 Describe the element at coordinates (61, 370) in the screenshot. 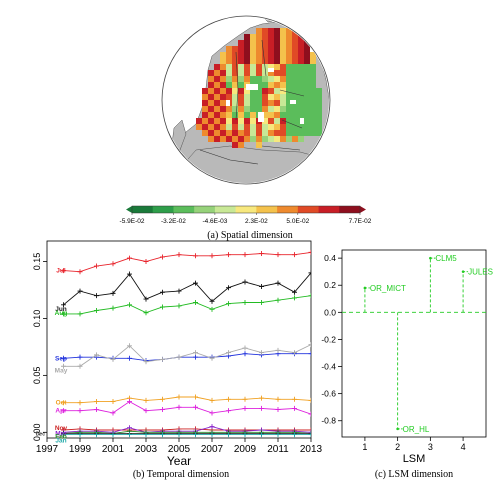

I see `series-label-may: May` at that location.